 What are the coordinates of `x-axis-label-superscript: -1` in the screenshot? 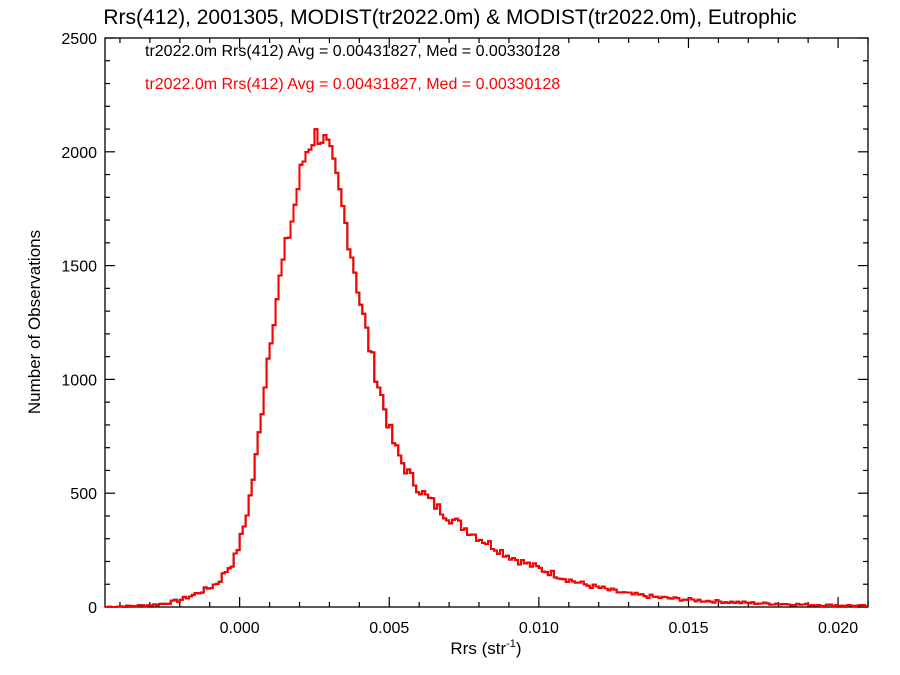 It's located at (511, 644).